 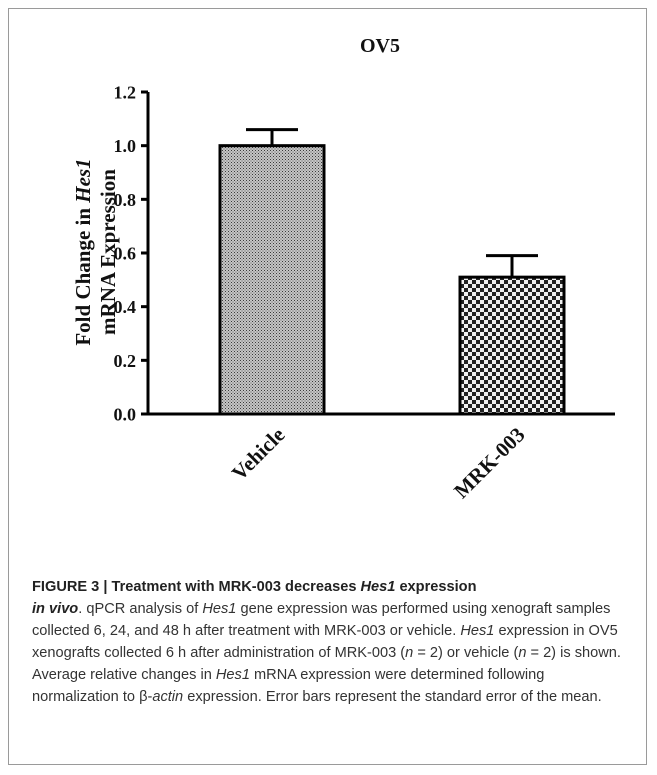 What do you see at coordinates (236, 587) in the screenshot?
I see `caption-head-text: Treatment with MRK-003 decreases` at bounding box center [236, 587].